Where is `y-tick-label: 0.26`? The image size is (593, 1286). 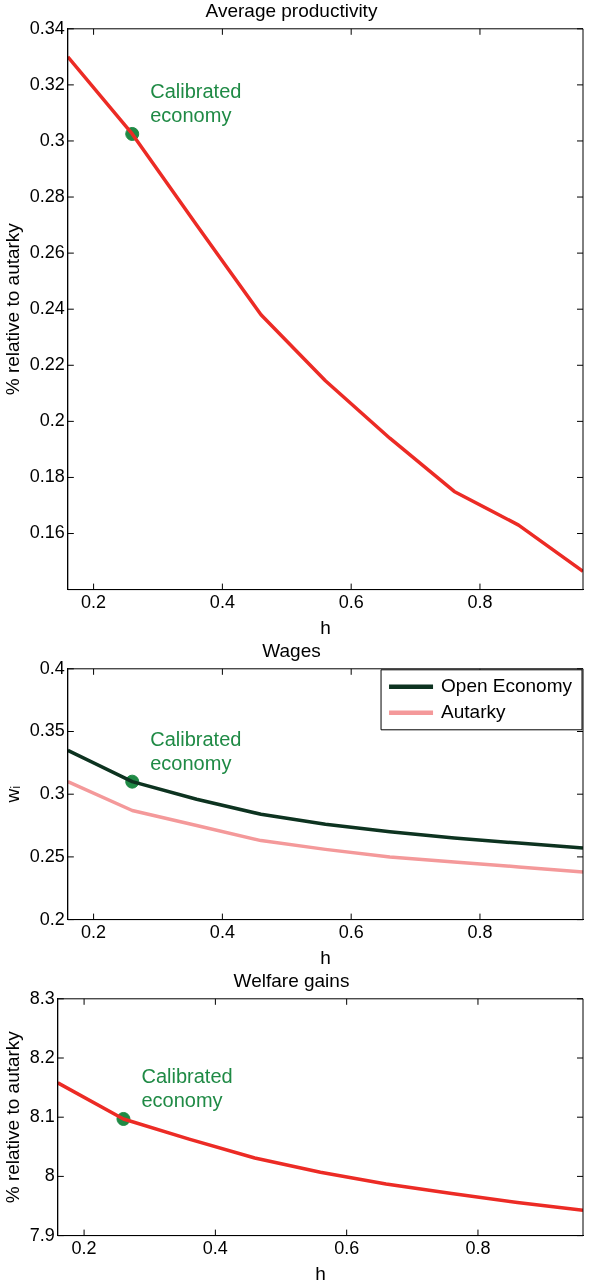
y-tick-label: 0.26 is located at coordinates (47, 252).